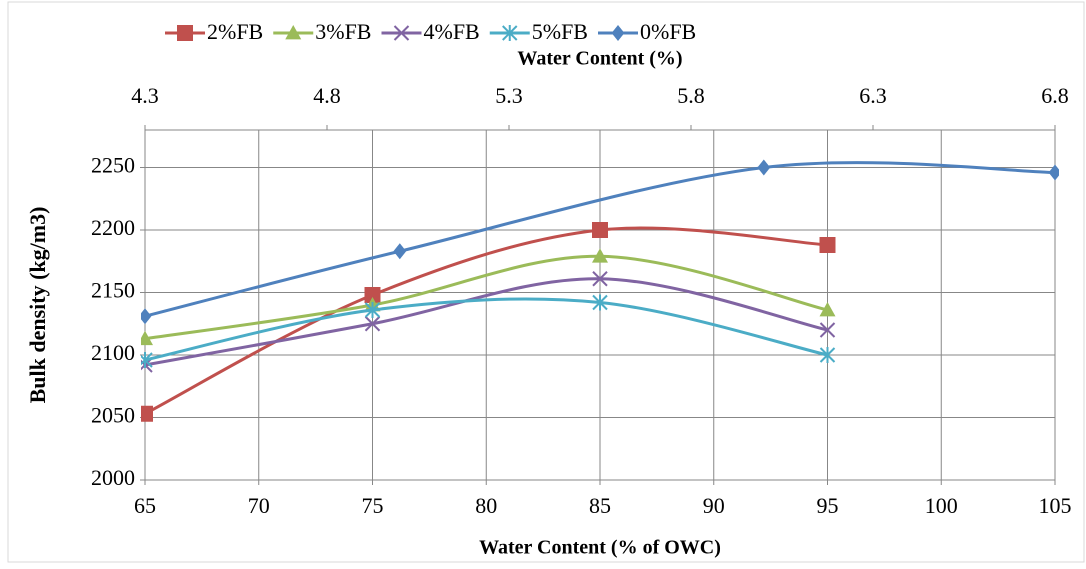 The width and height of the screenshot is (1086, 569). Describe the element at coordinates (691, 95) in the screenshot. I see `x2-tick-label: 5.8` at that location.